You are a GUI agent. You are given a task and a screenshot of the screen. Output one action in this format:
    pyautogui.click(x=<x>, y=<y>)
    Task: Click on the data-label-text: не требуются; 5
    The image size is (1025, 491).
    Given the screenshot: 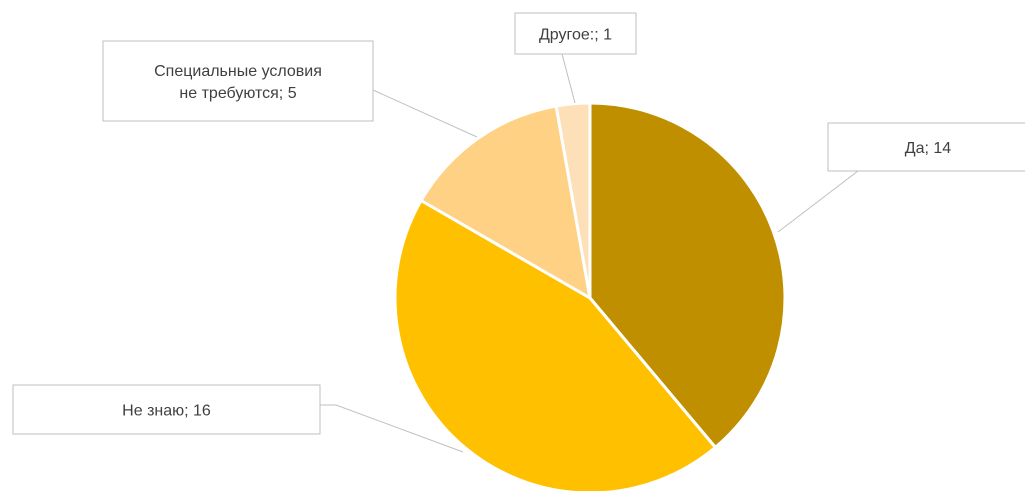 What is the action you would take?
    pyautogui.click(x=237, y=93)
    